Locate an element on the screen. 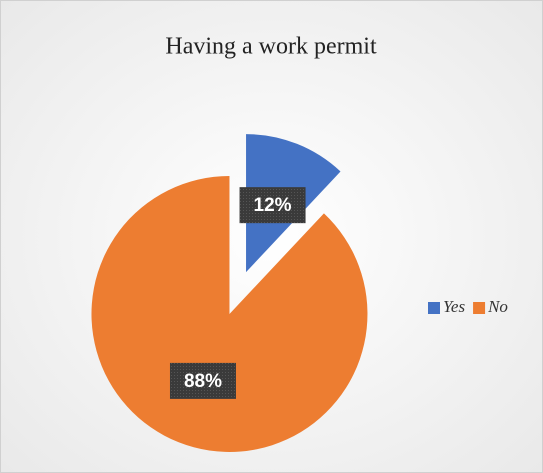  legend-label: Yes is located at coordinates (454, 306).